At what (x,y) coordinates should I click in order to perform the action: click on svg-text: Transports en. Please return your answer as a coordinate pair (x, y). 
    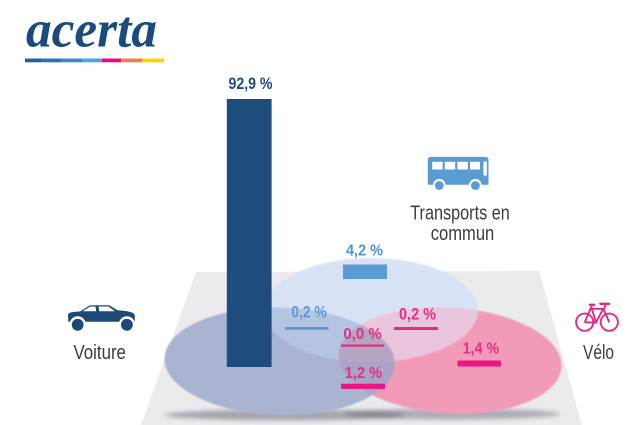
    Looking at the image, I should click on (460, 214).